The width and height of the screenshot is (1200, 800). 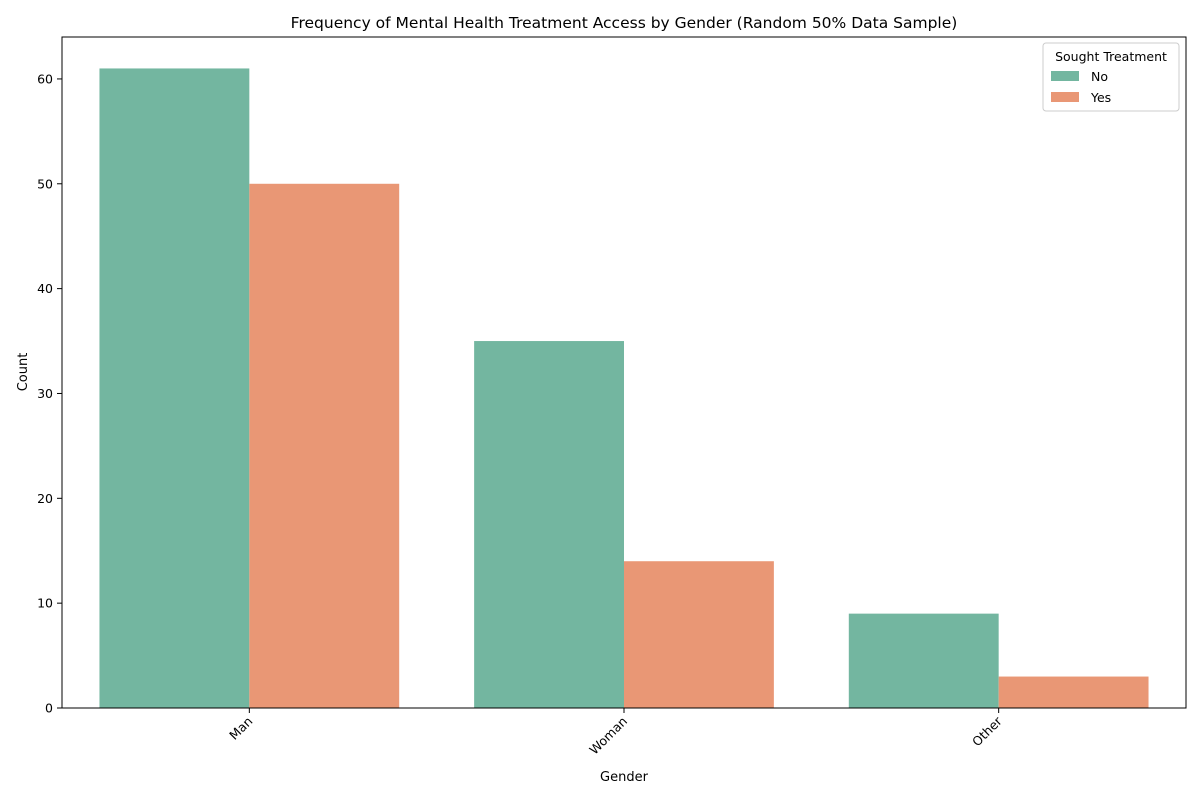 What do you see at coordinates (45, 288) in the screenshot?
I see `y-tick-label: 40` at bounding box center [45, 288].